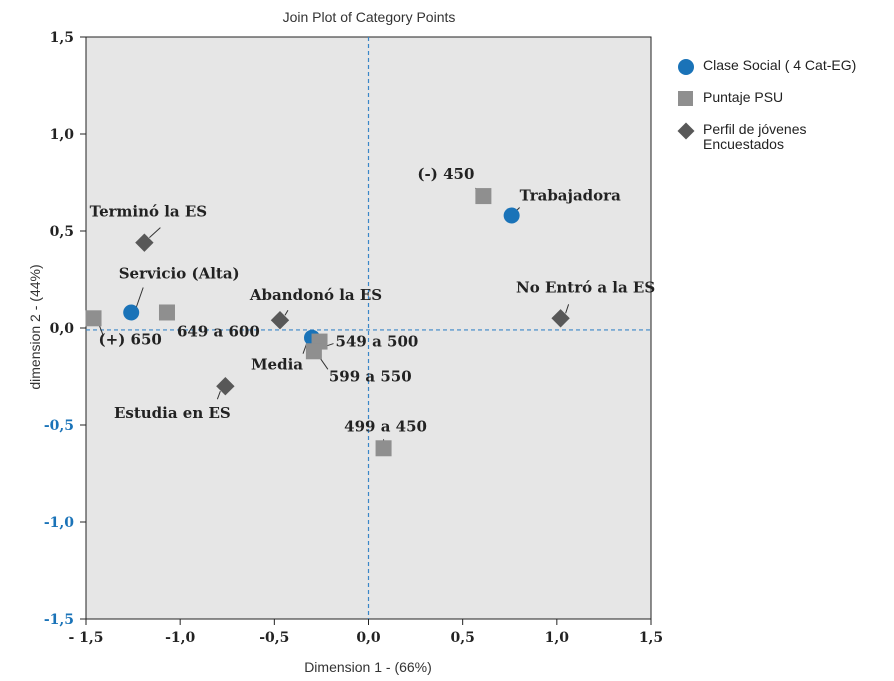 This screenshot has width=894, height=681. I want to click on legend-item-puntaje-psu: Puntaje PSU, so click(781, 99).